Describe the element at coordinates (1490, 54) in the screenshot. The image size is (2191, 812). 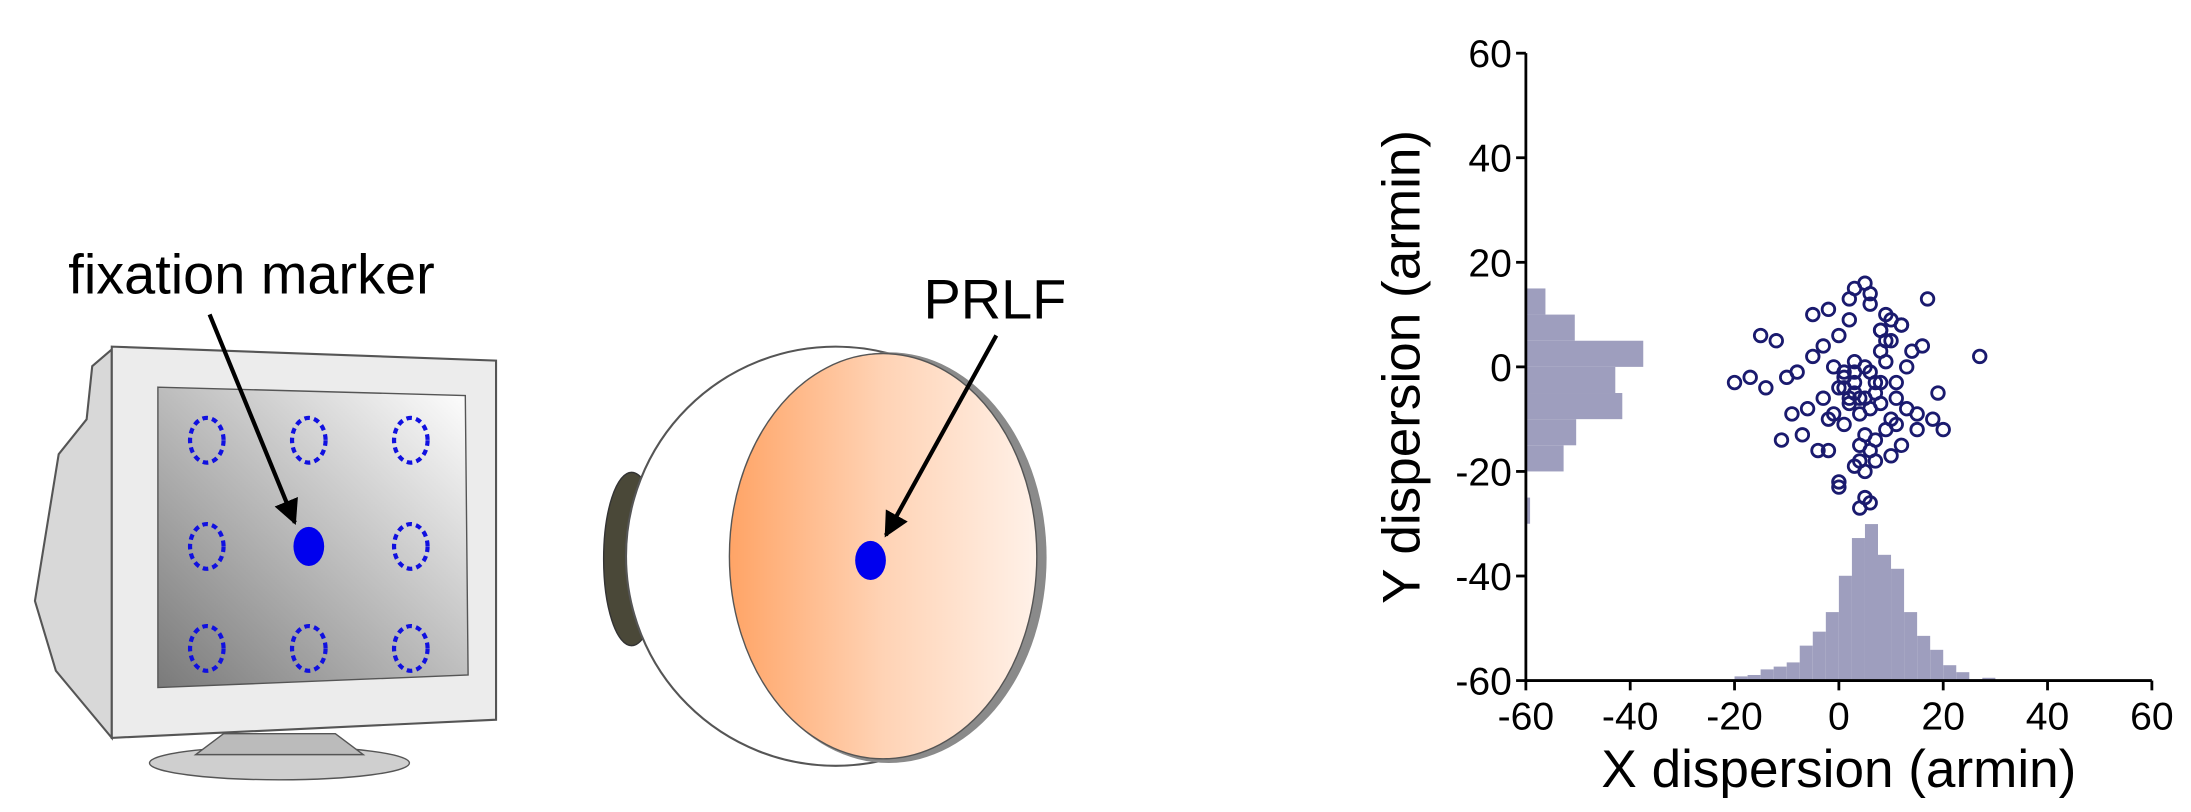
I see `y-tick-label: 60` at that location.